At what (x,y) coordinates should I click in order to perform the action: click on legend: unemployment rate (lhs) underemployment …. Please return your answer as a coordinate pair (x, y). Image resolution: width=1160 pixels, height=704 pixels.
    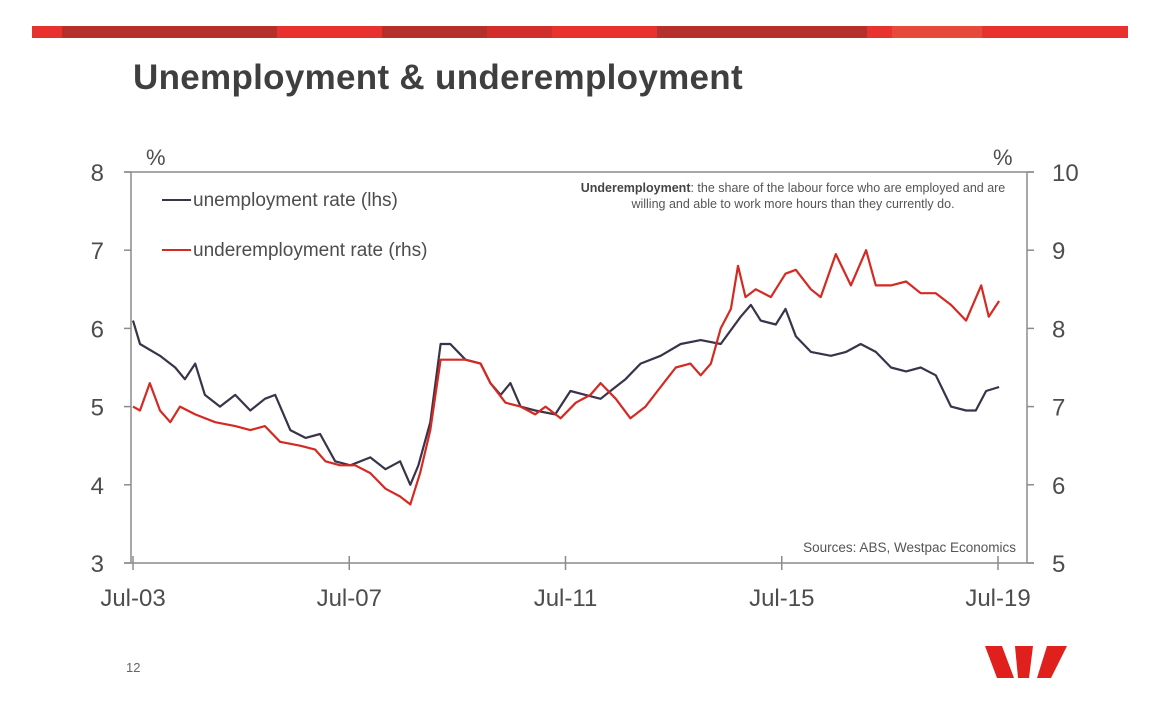
    Looking at the image, I should click on (294, 225).